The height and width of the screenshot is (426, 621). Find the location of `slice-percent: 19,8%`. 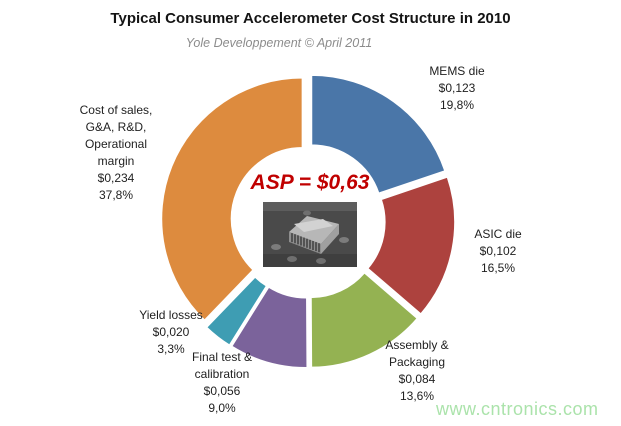

slice-percent: 19,8% is located at coordinates (457, 105).